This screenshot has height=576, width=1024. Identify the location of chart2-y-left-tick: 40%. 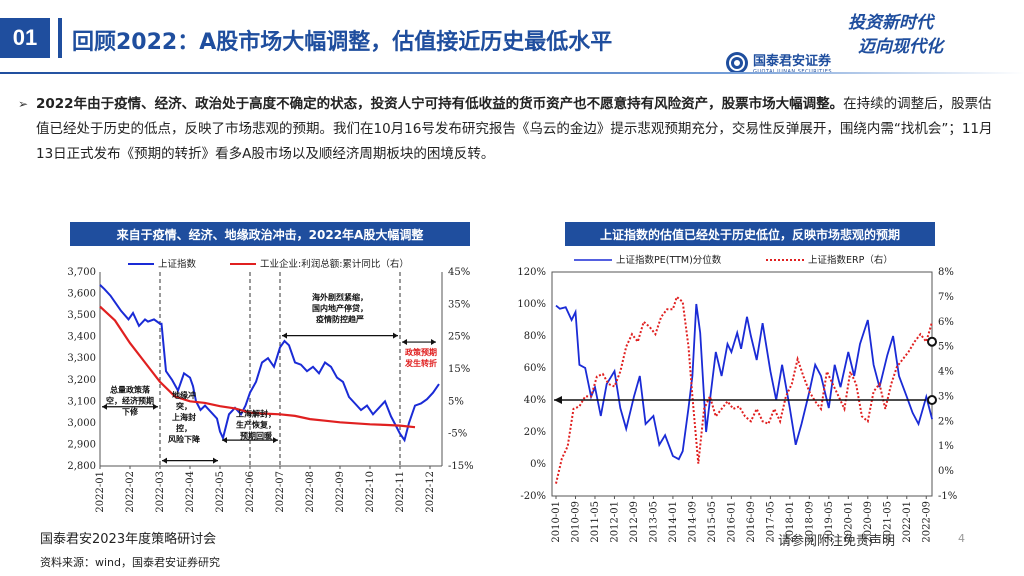
(535, 400).